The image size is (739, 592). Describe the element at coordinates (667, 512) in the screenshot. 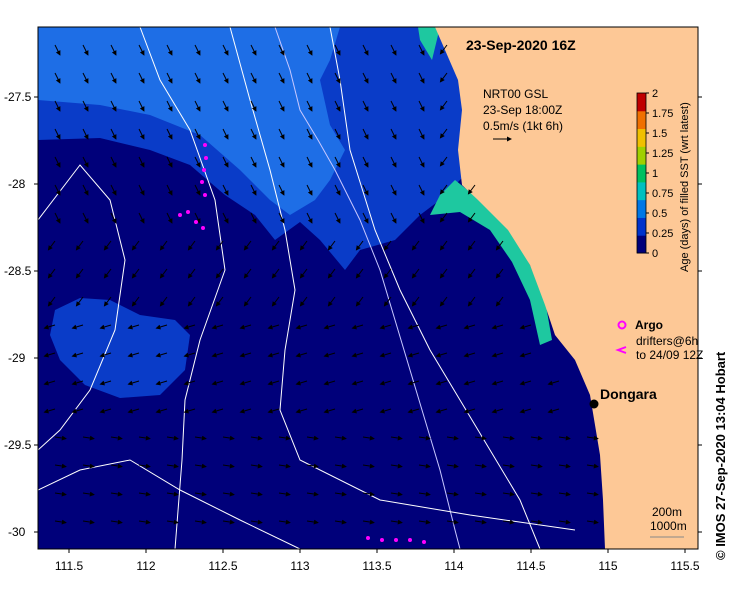

I see `contour-legend-200m: 200m` at that location.